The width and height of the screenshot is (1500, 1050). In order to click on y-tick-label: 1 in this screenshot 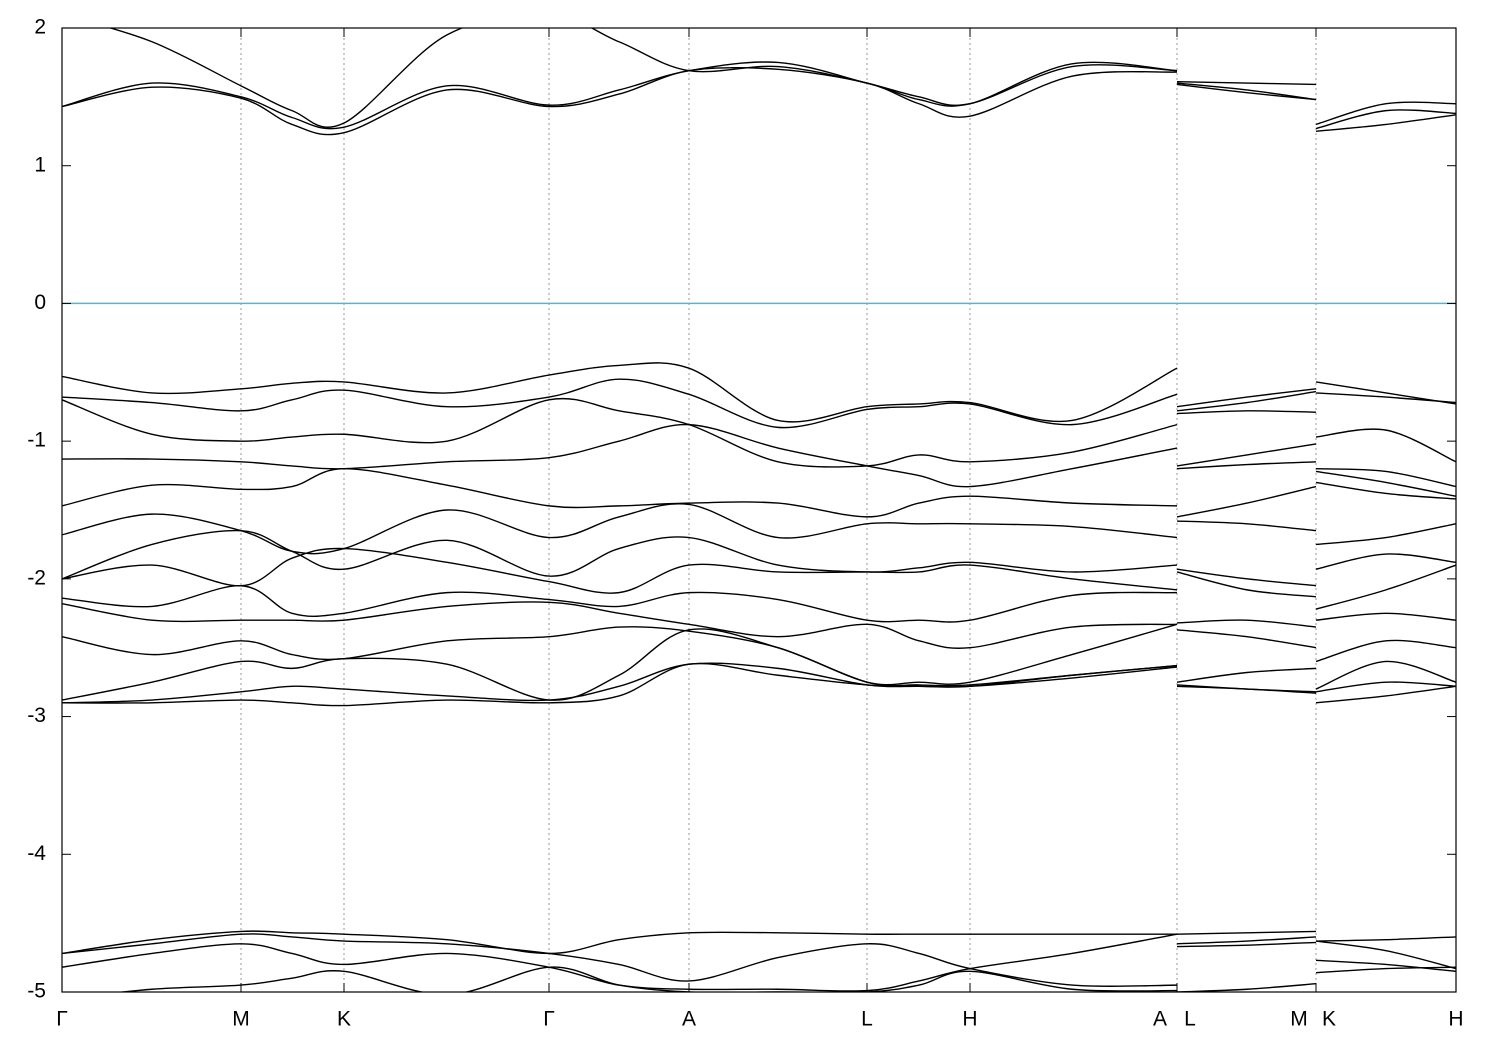, I will do `click(40, 164)`.